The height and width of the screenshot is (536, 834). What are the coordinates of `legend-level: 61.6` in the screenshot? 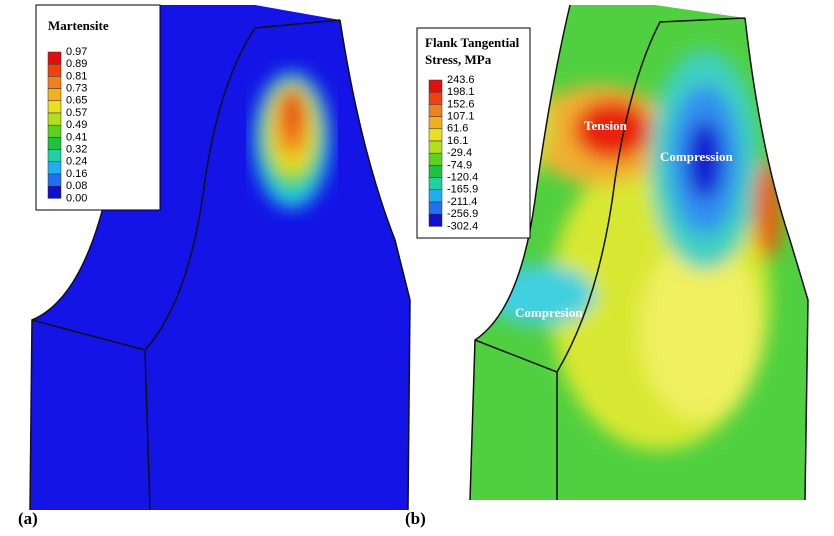 It's located at (457, 129).